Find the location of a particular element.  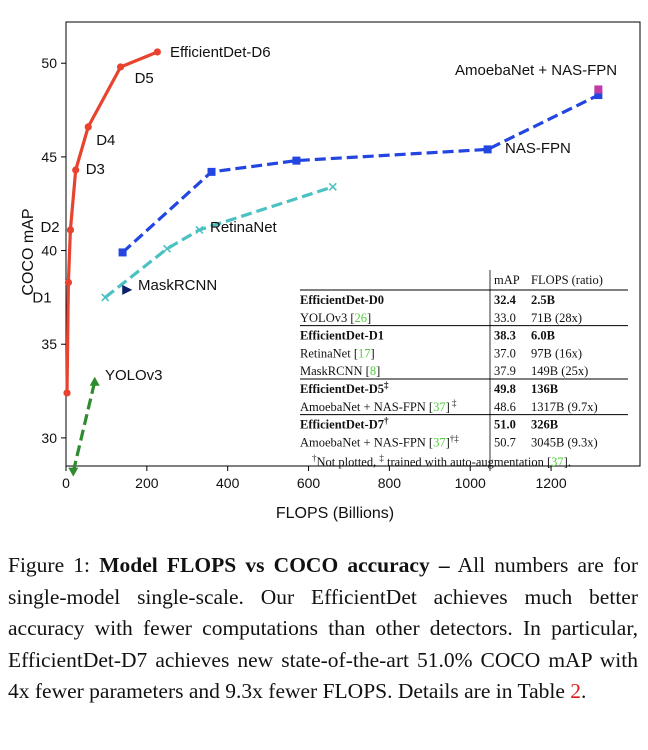

table-row-map: 50.7 is located at coordinates (505, 442).